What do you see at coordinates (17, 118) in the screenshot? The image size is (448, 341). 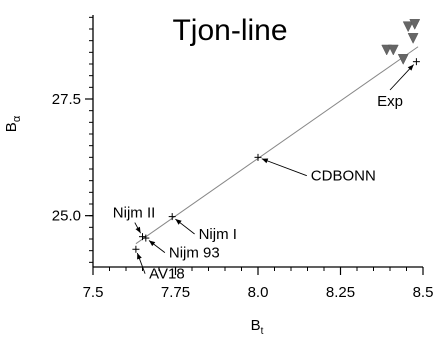 I see `y-axis-label-sub: α` at bounding box center [17, 118].